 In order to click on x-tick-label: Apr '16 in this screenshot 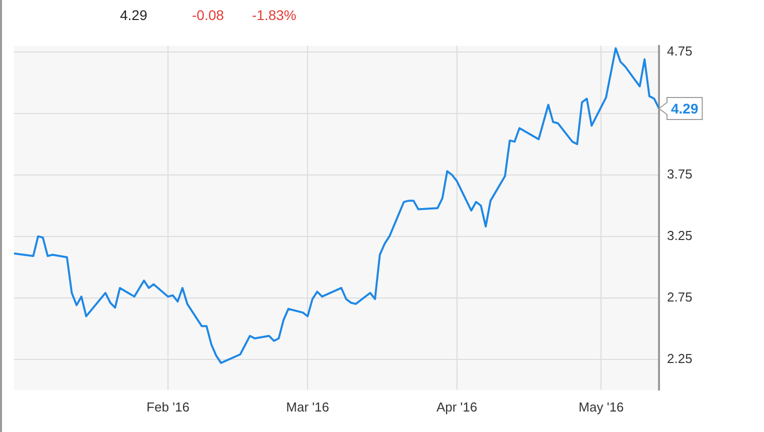, I will do `click(457, 406)`.